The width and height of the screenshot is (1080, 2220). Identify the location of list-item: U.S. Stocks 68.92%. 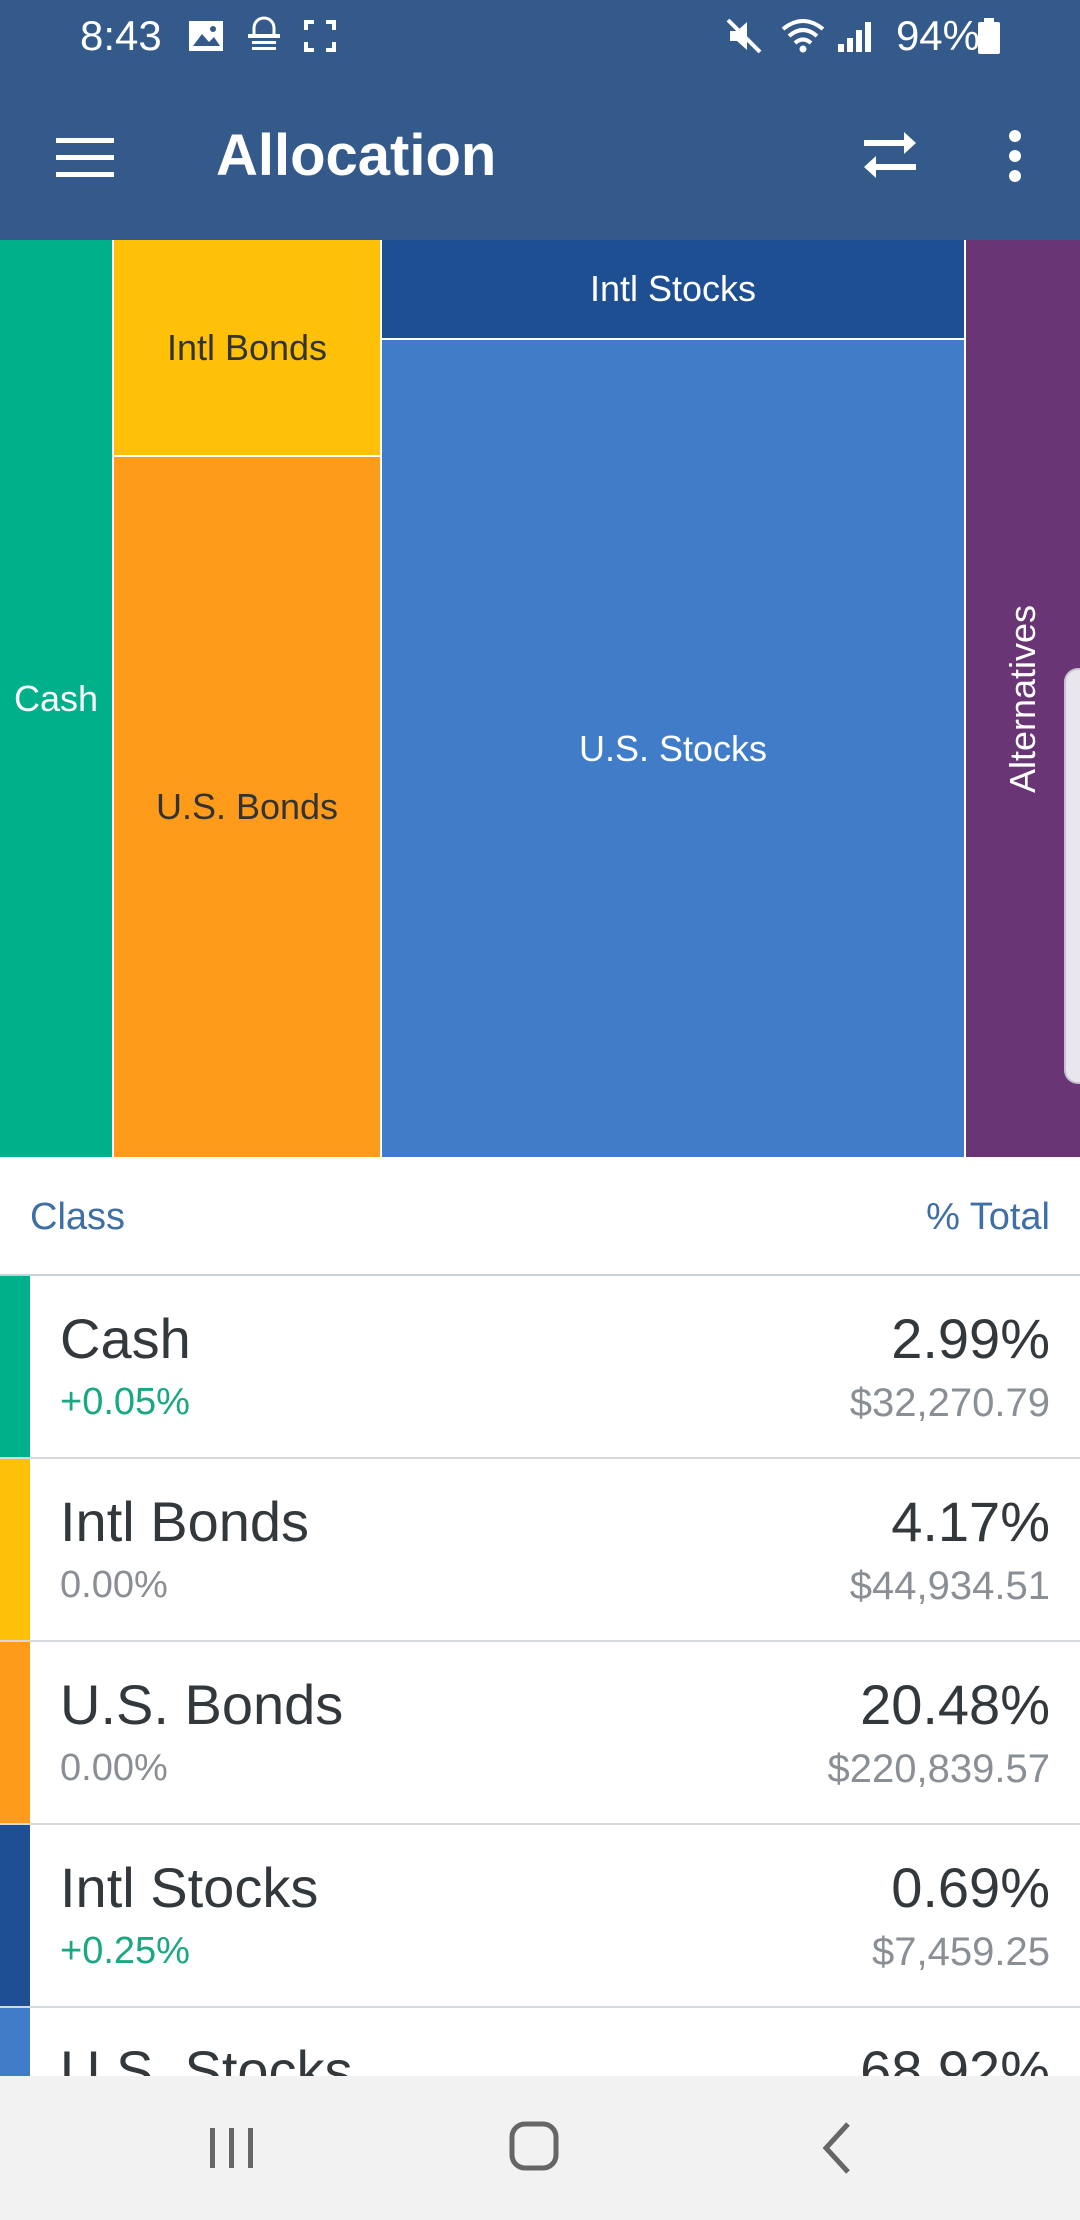
(540, 2042).